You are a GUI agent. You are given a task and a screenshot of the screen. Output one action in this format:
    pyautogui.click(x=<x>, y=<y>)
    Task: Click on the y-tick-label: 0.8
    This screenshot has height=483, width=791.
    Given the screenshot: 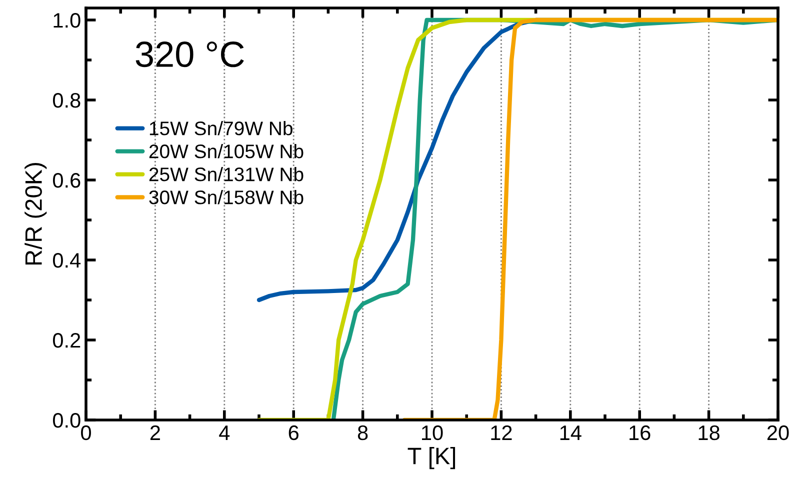 What is the action you would take?
    pyautogui.click(x=66, y=100)
    